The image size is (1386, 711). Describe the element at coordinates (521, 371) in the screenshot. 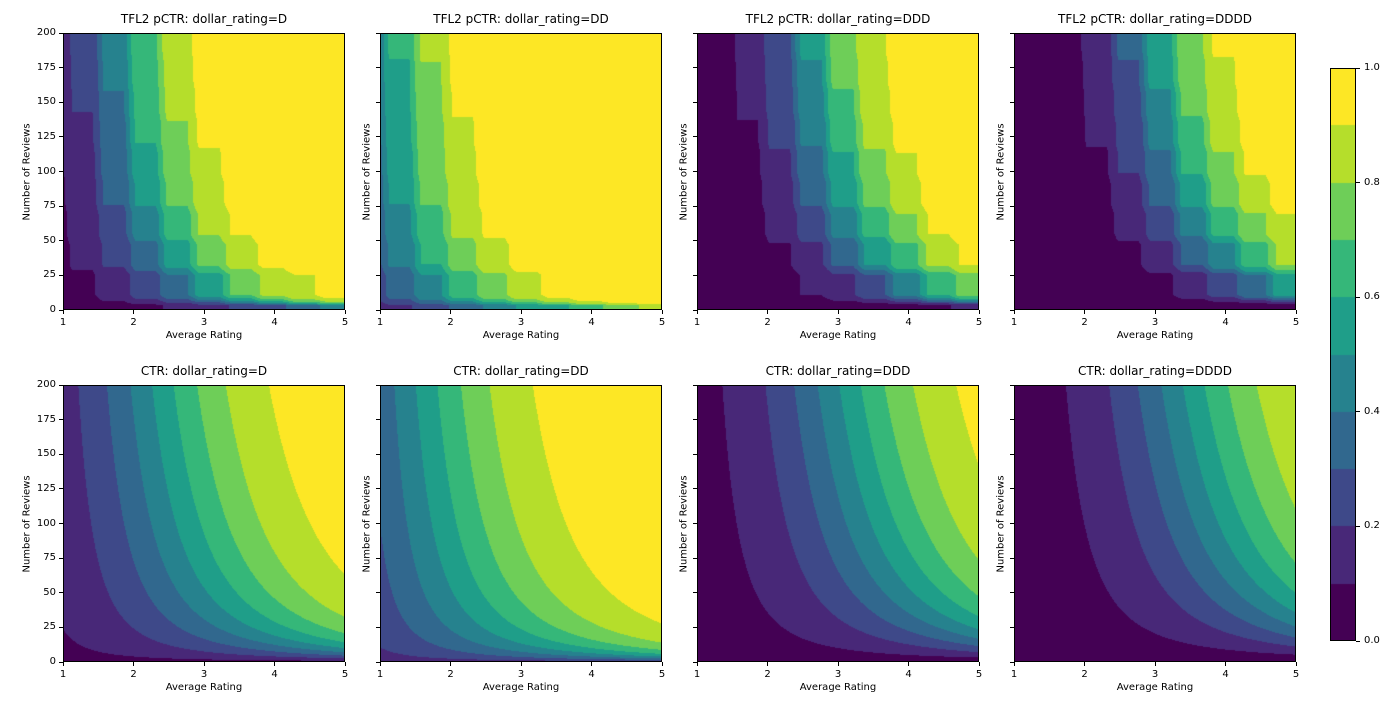

I see `plot-title: CTR: dollar_rating=DD` at that location.